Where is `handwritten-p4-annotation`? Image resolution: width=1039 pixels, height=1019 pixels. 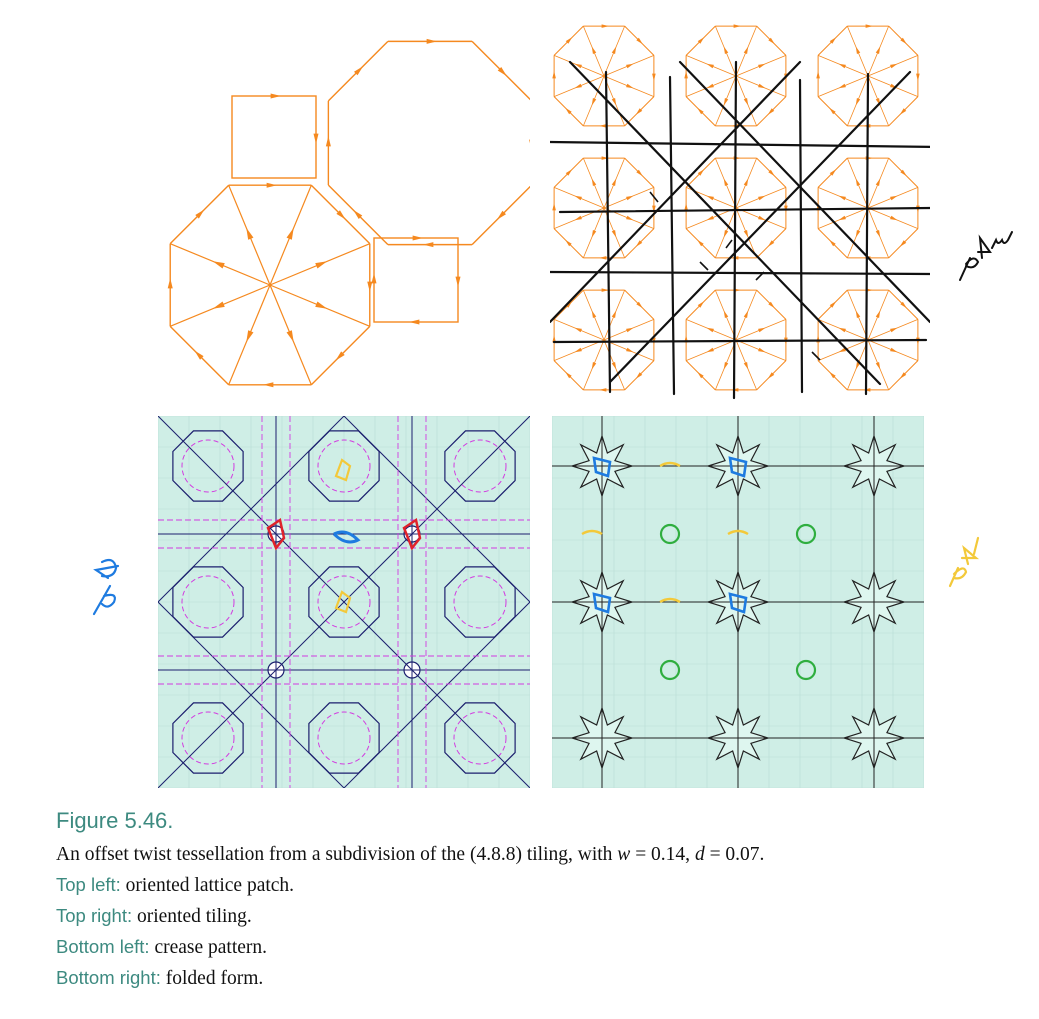 handwritten-p4-annotation is located at coordinates (964, 562).